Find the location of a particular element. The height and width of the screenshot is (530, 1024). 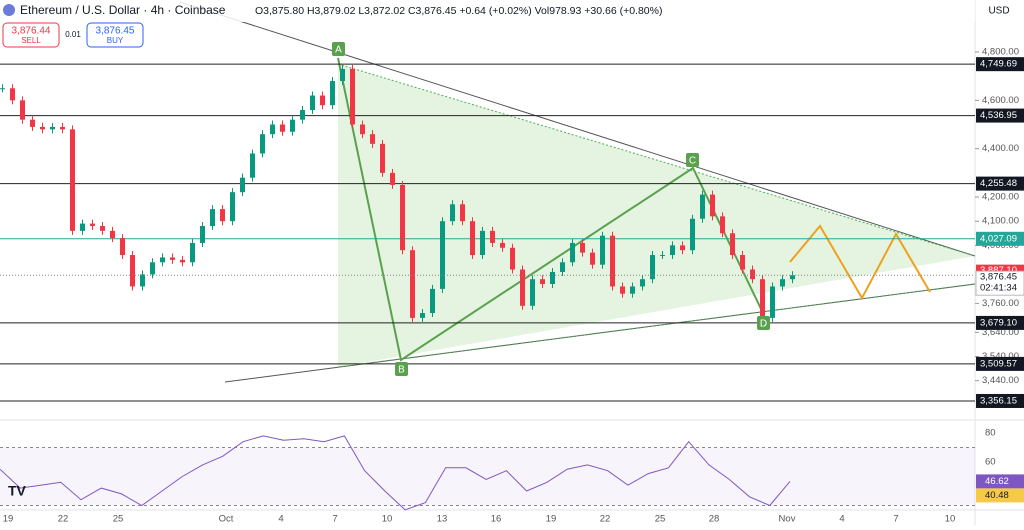

sell-label: SELL is located at coordinates (31, 40).